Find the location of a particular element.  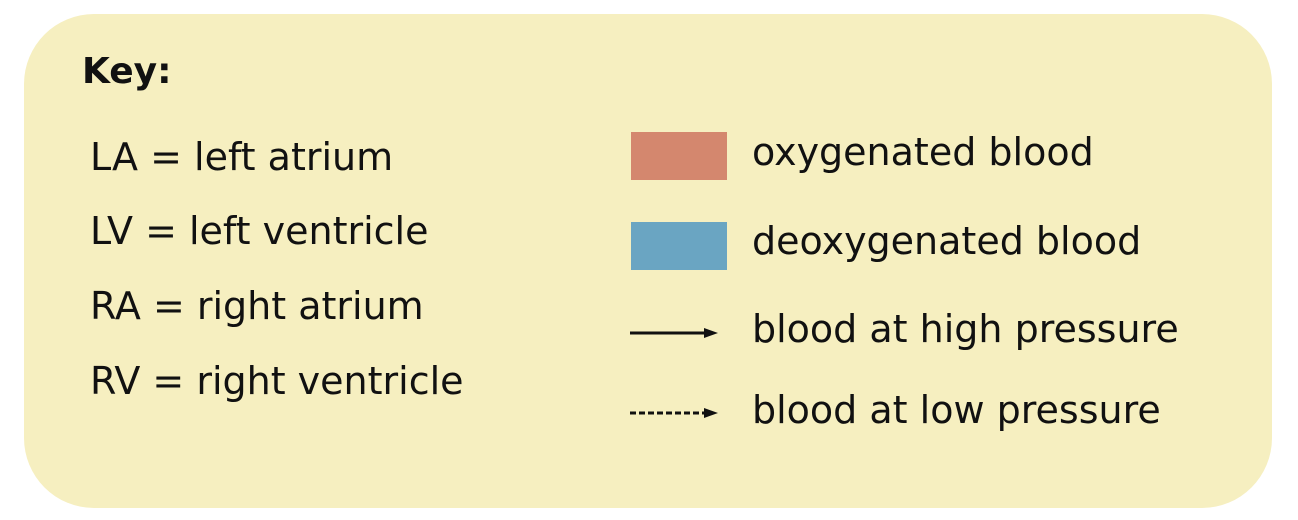

oxygenated-swatch is located at coordinates (679, 156).